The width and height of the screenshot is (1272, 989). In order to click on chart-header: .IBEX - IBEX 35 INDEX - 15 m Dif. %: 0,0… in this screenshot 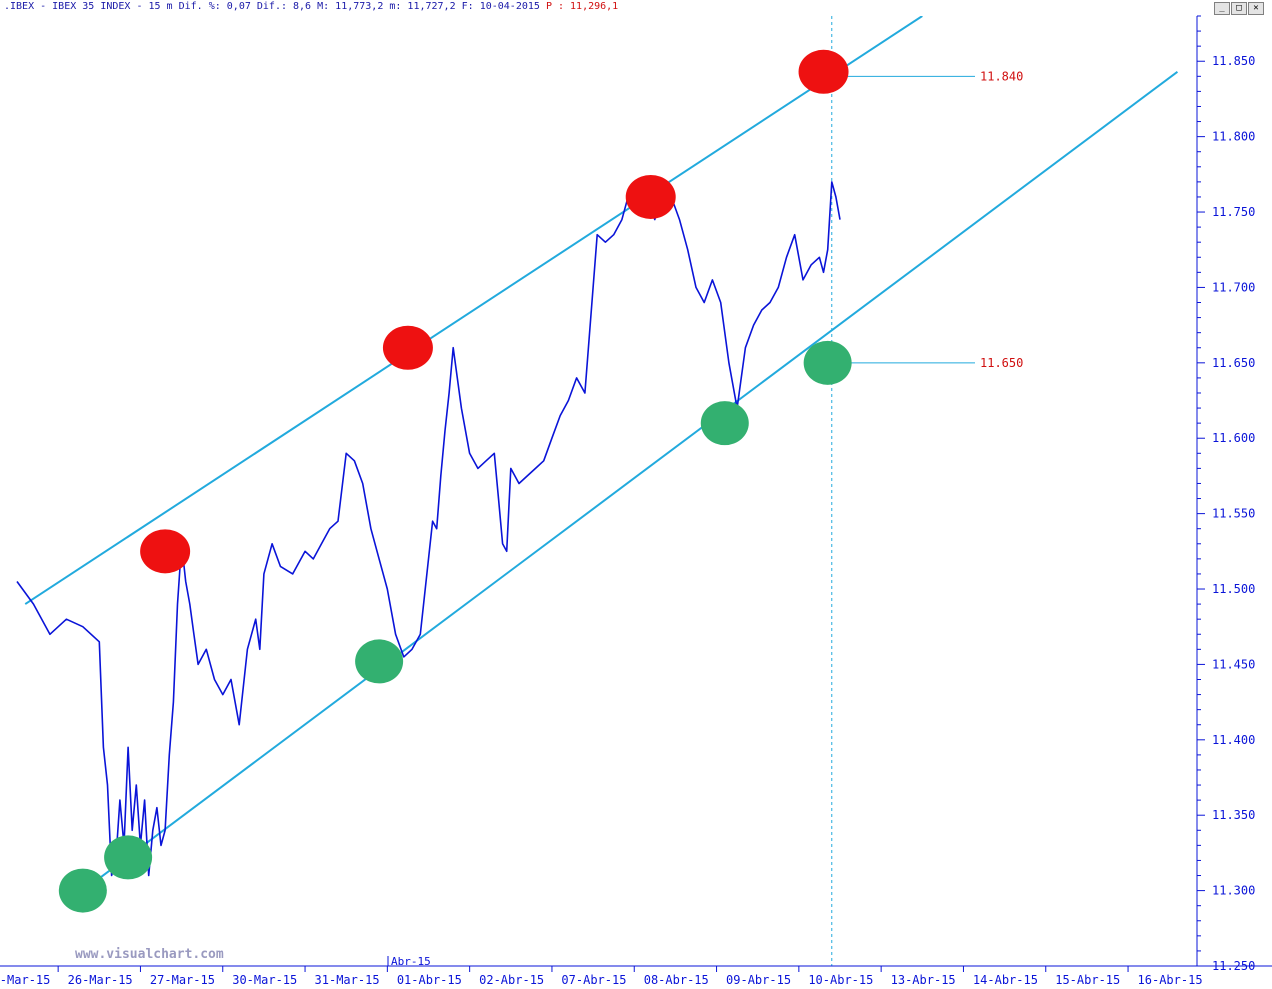, I will do `click(311, 6)`.